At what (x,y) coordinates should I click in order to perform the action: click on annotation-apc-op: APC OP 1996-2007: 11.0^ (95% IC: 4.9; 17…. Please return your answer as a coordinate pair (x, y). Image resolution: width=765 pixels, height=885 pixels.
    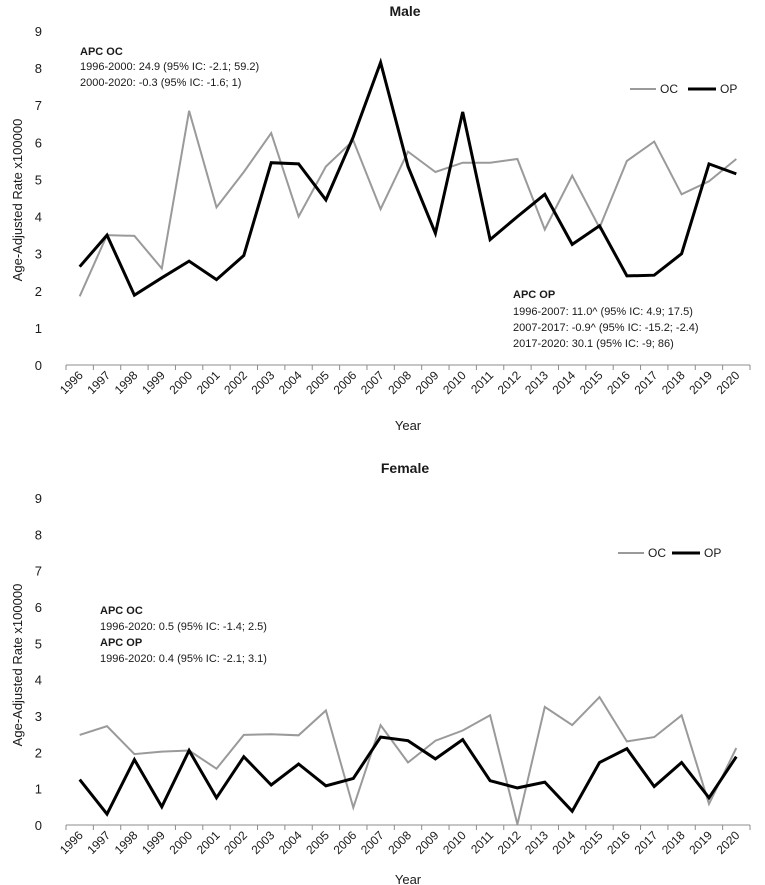
    Looking at the image, I should click on (606, 319).